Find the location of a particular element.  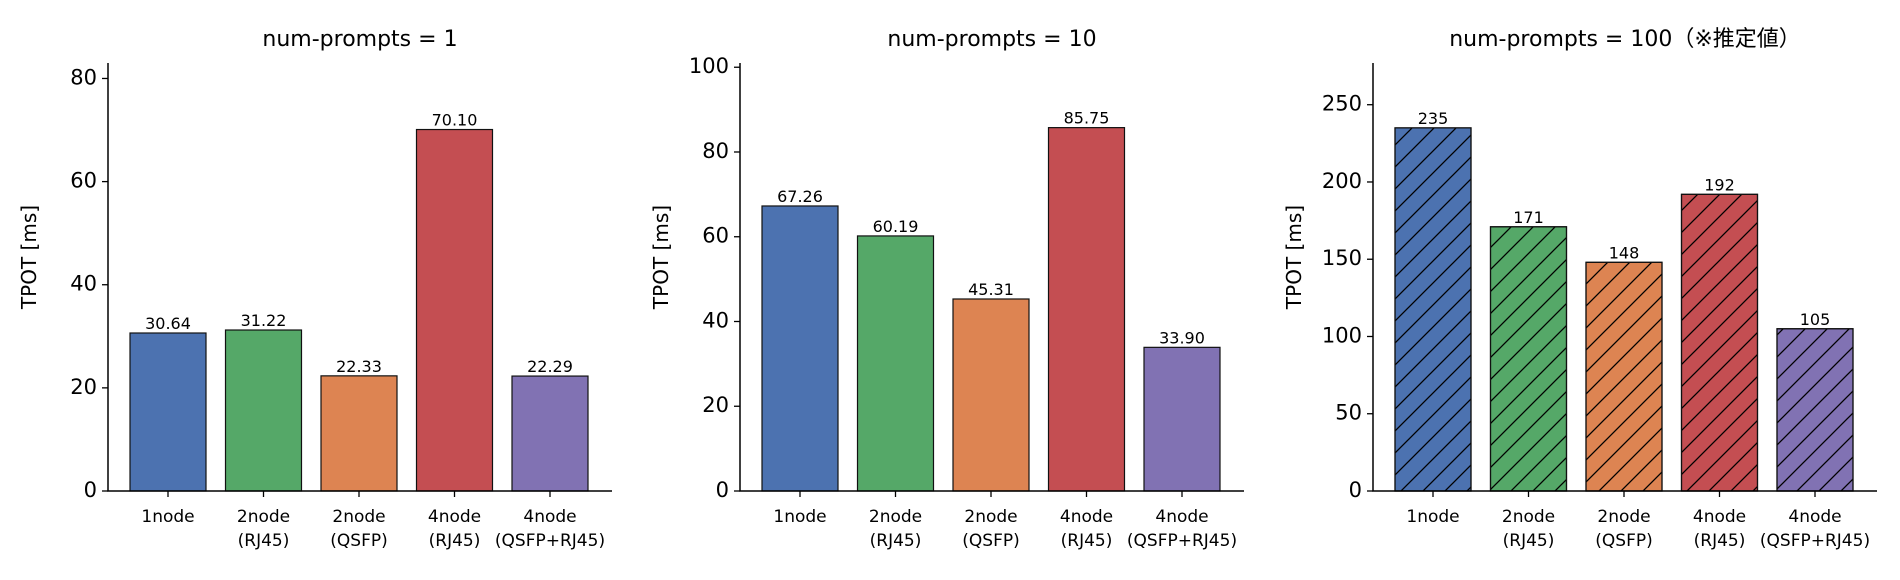

data-label: 45.31 is located at coordinates (991, 289).